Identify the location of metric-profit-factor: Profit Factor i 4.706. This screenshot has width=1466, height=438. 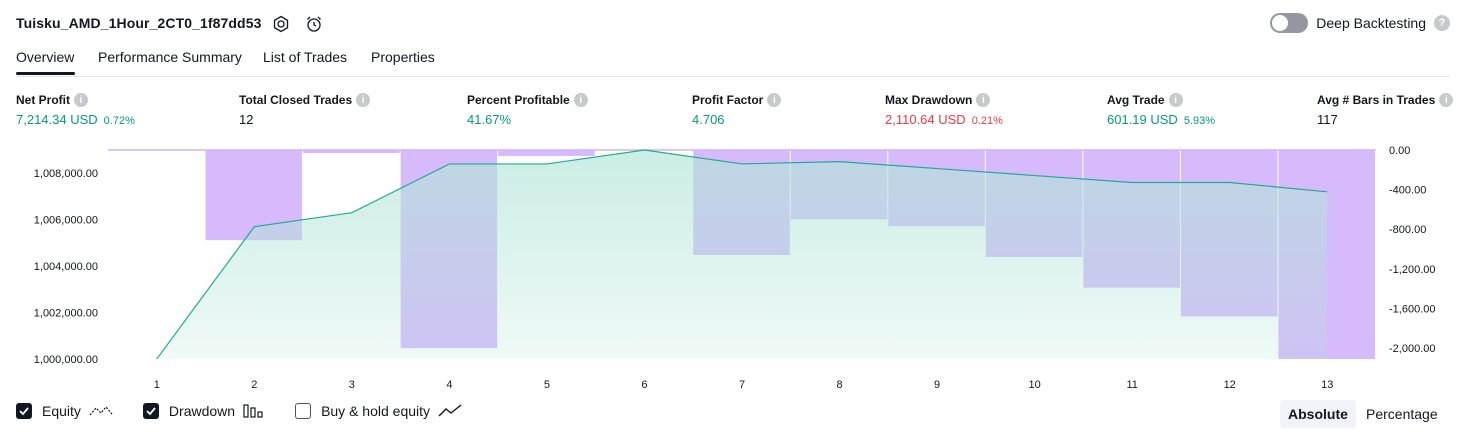
(736, 110).